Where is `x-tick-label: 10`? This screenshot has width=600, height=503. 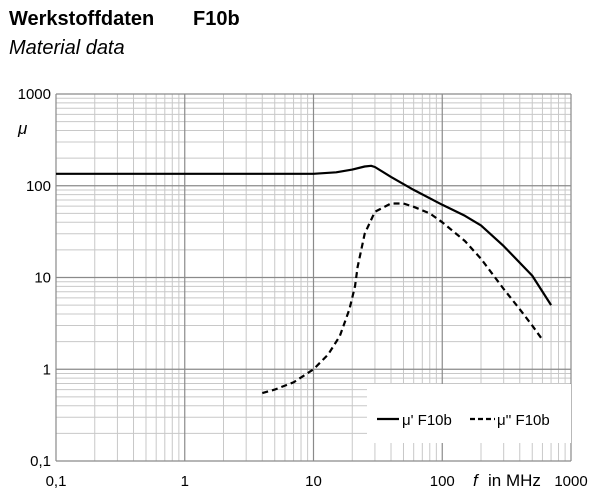
x-tick-label: 10 is located at coordinates (313, 481).